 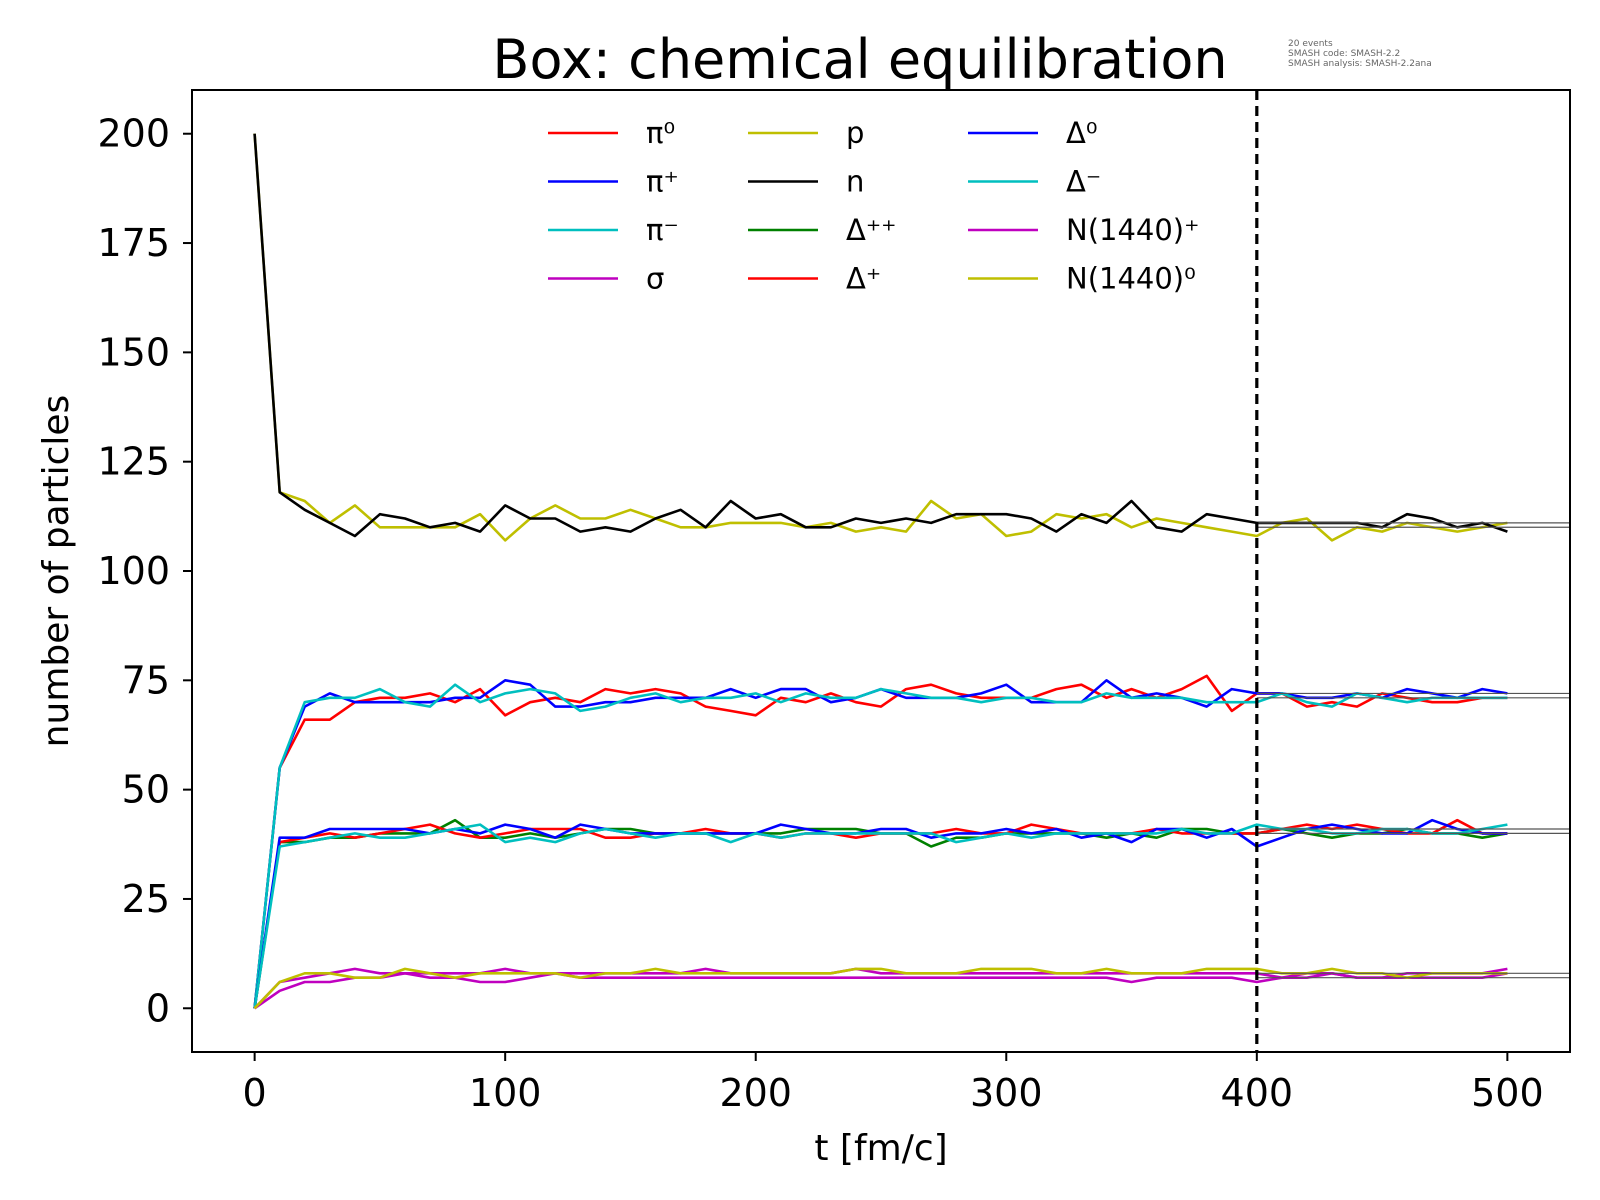 I want to click on y-tick-label: 25, so click(x=146, y=899).